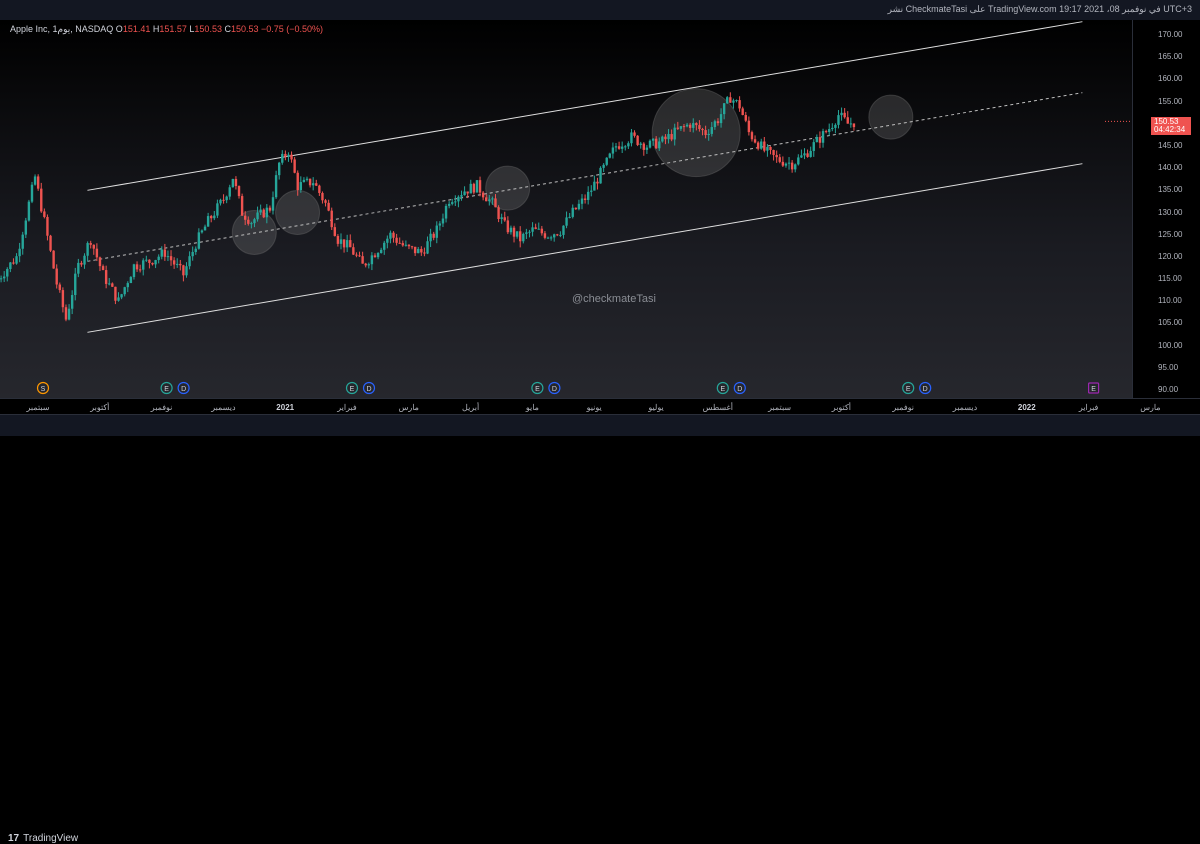  What do you see at coordinates (1170, 212) in the screenshot?
I see `price-tick-label: 130.00` at bounding box center [1170, 212].